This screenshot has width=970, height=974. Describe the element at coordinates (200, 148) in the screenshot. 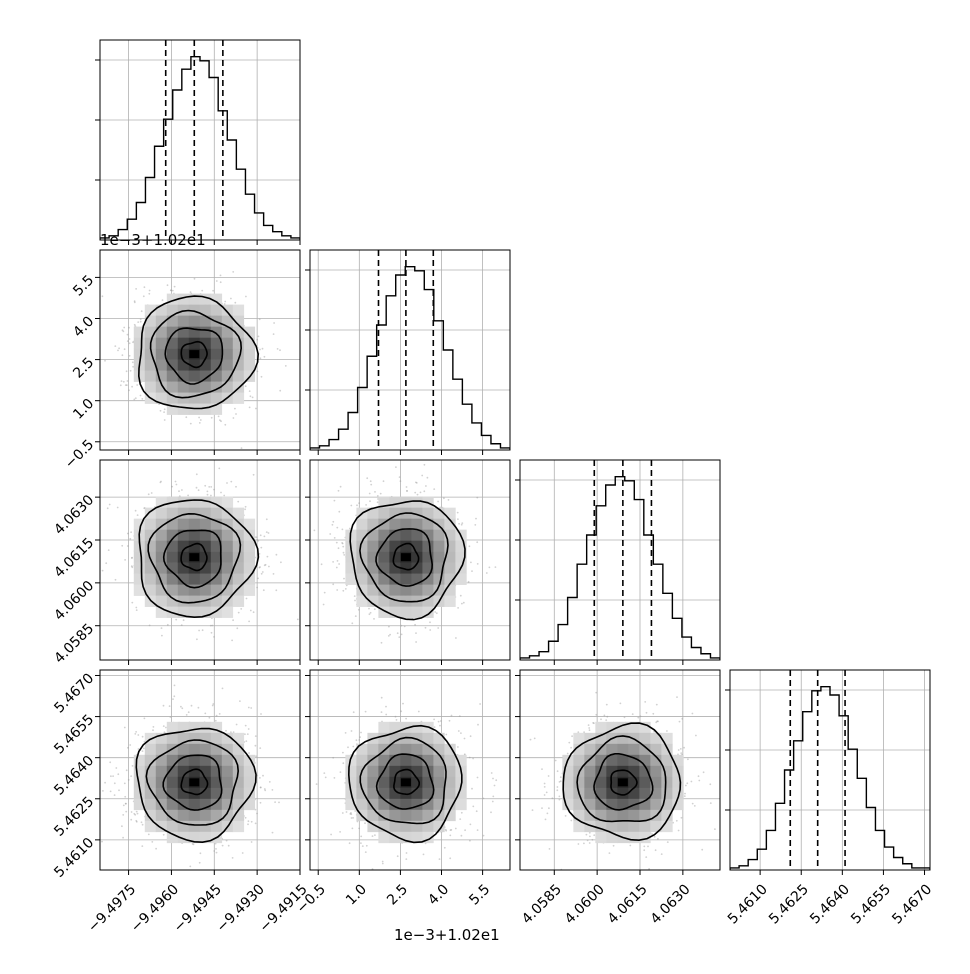

I see `histogram-step` at that location.